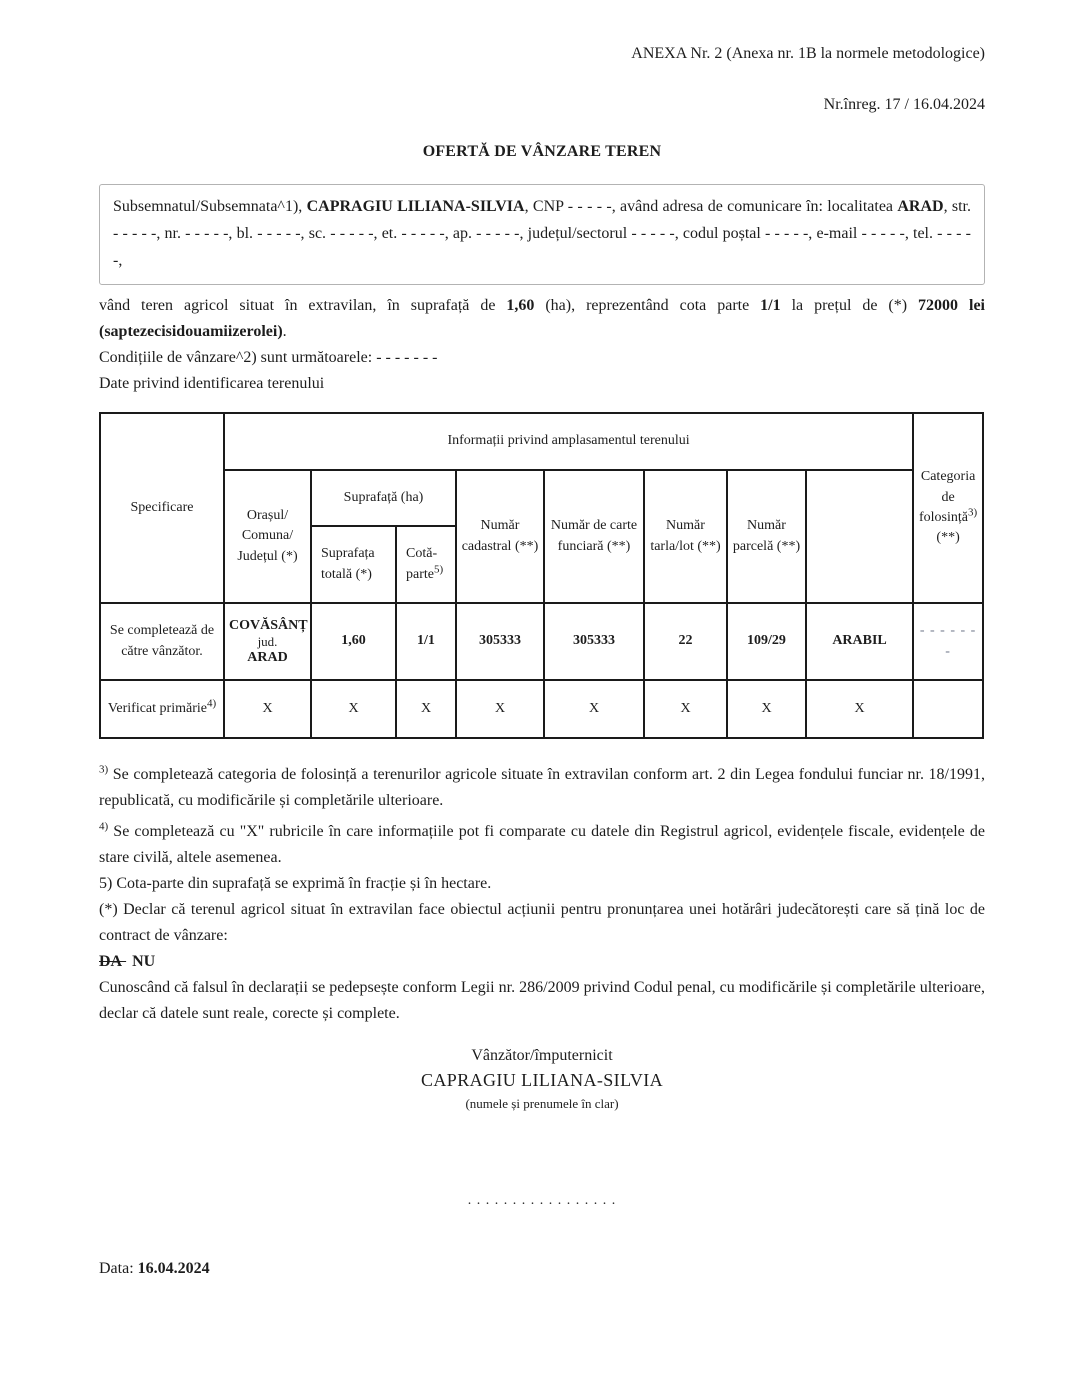 The image size is (1082, 1400). What do you see at coordinates (542, 1103) in the screenshot?
I see `signature-note: (numele și prenumele în clar)` at bounding box center [542, 1103].